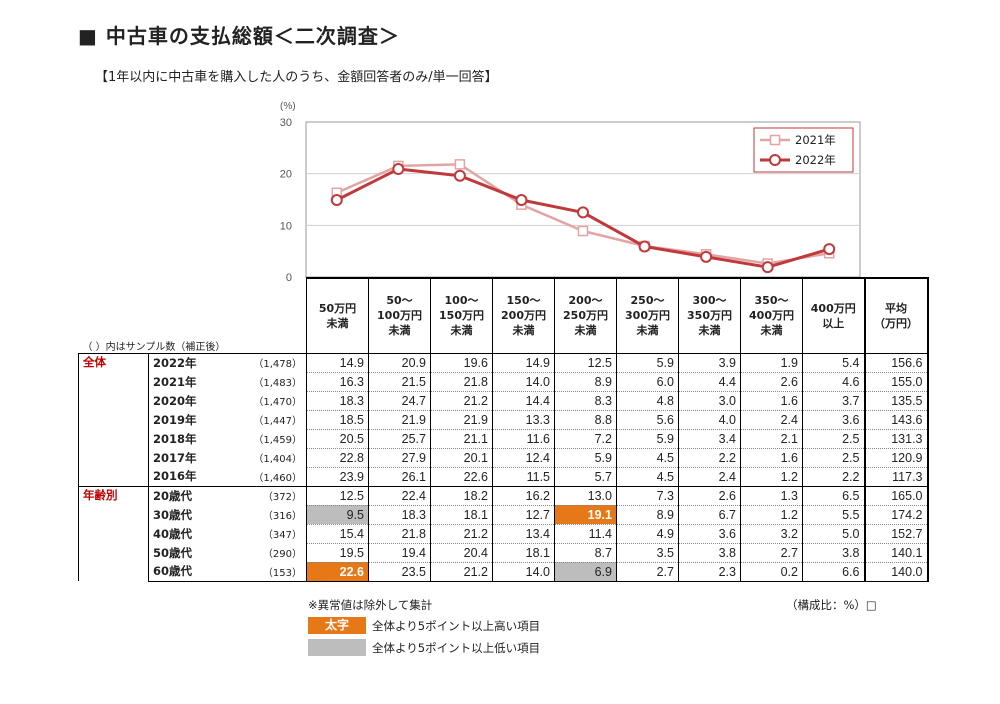 This screenshot has width=1000, height=704. Describe the element at coordinates (337, 515) in the screenshot. I see `value-cell: 9.5` at that location.